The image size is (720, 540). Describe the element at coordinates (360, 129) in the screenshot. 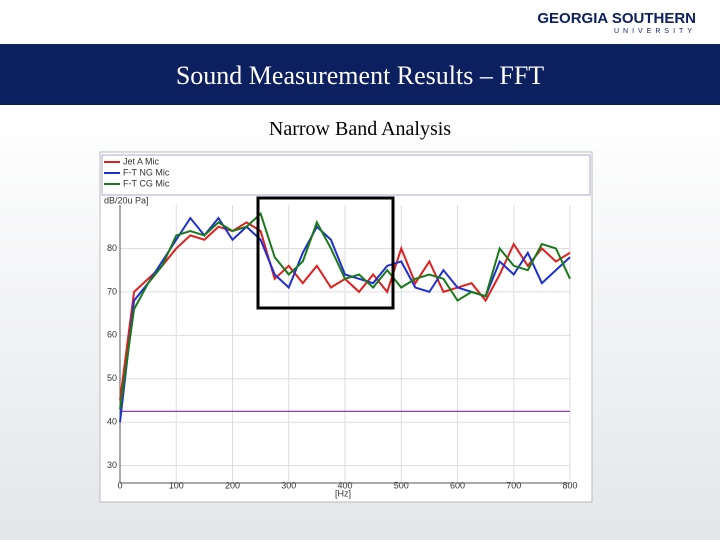

I see `chart-title: Narrow Band Analysis` at that location.